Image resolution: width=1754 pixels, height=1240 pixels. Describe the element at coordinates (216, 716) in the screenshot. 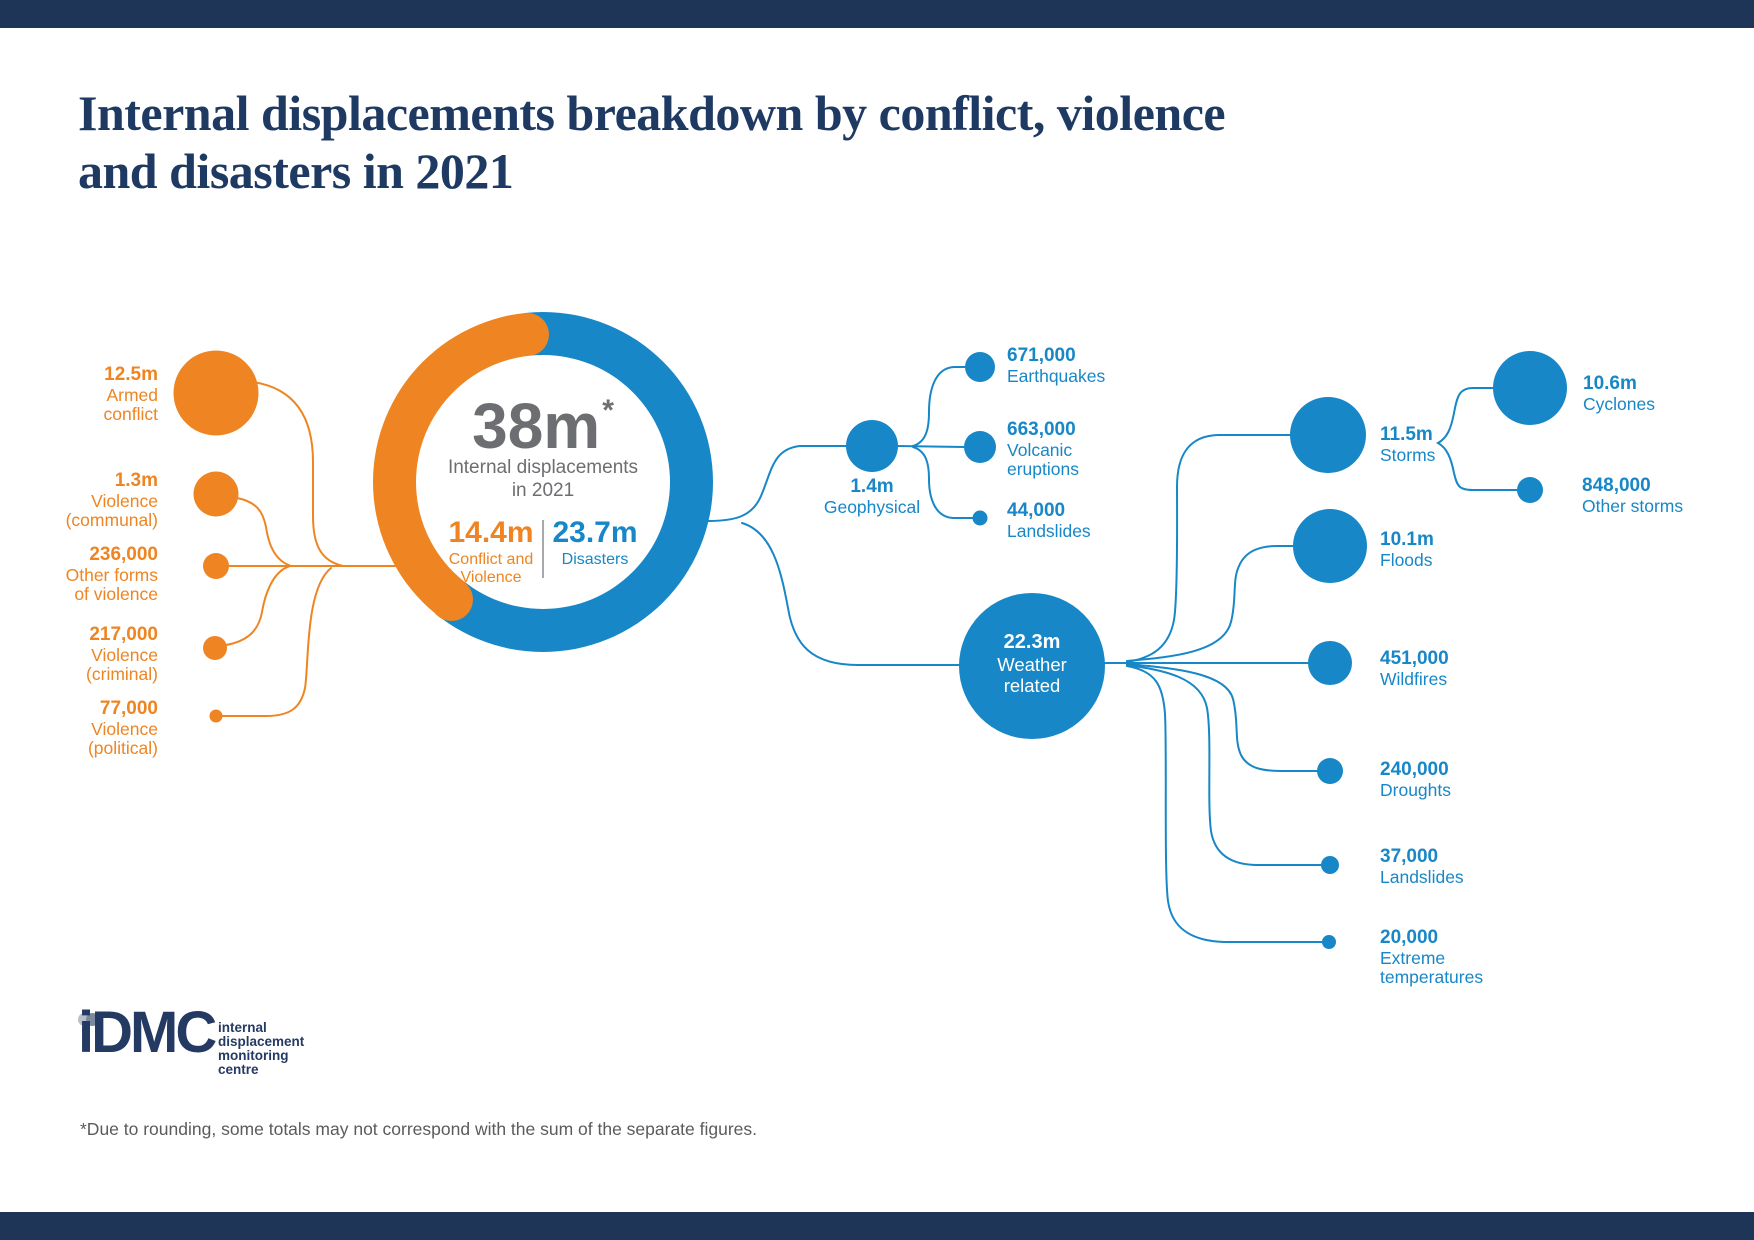

I see `bubble-violence-political` at that location.